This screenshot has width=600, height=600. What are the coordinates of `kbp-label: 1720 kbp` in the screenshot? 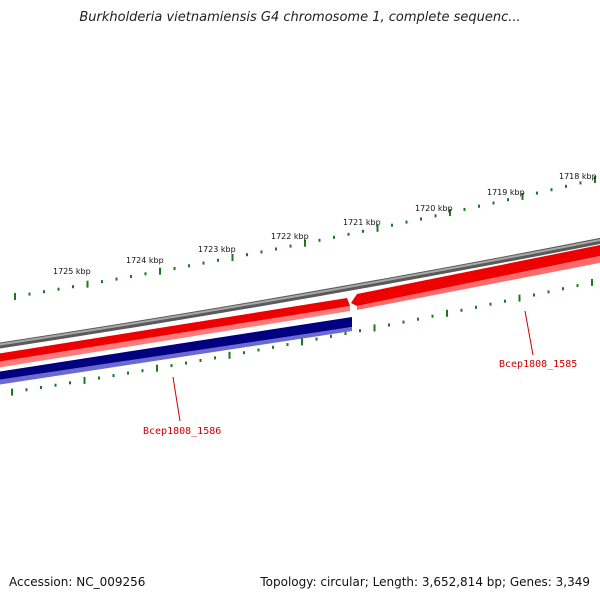 It's located at (434, 208).